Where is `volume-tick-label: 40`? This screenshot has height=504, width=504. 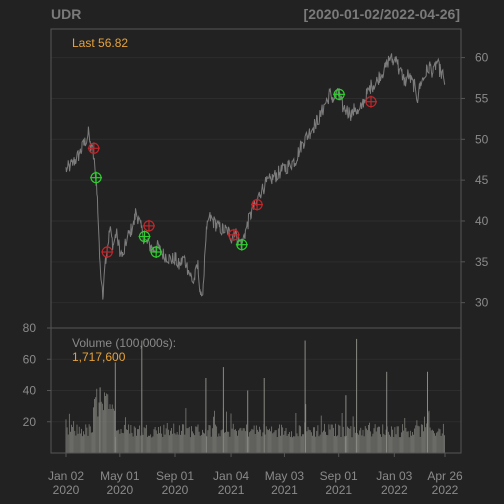 volume-tick-label: 40 is located at coordinates (30, 391).